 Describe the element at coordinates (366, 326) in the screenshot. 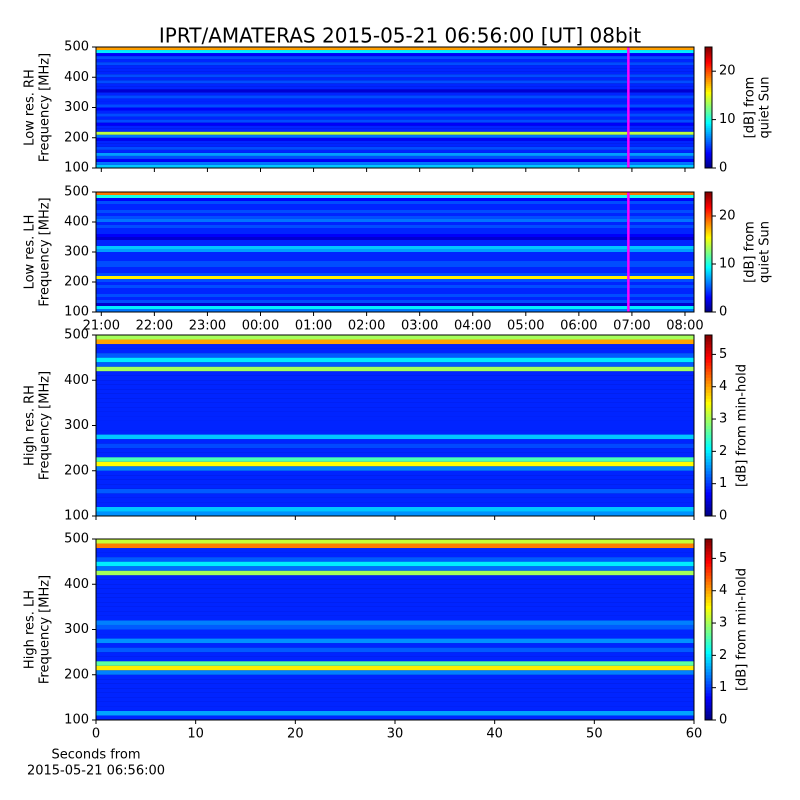

I see `x-tick-label: 02:00` at that location.